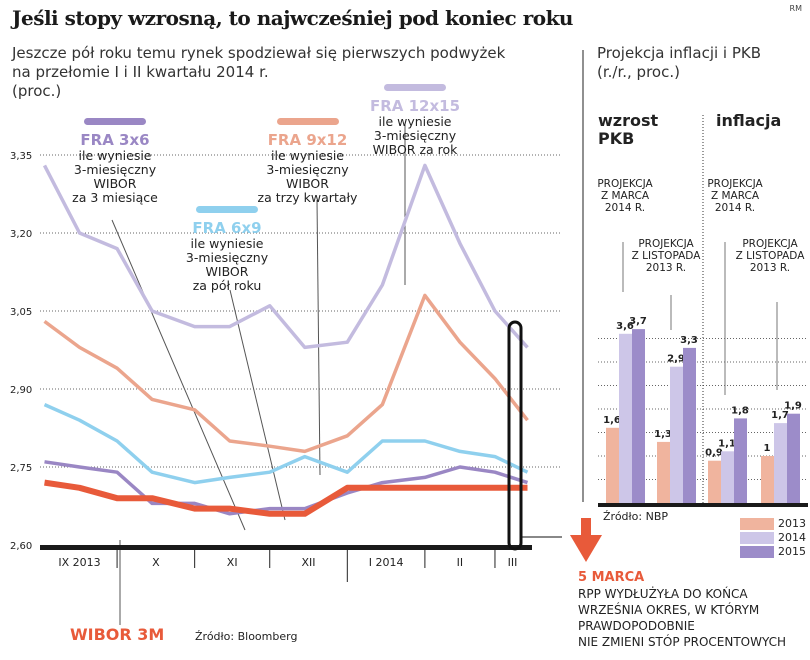 This screenshot has width=810, height=660. What do you see at coordinates (611, 577) in the screenshot?
I see `annotation-date: 5 MARCA` at bounding box center [611, 577].